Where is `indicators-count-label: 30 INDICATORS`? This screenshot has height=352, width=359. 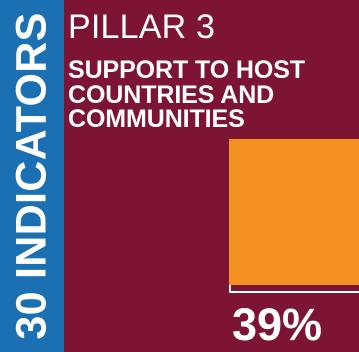 indicators-count-label: 30 INDICATORS is located at coordinates (31, 176).